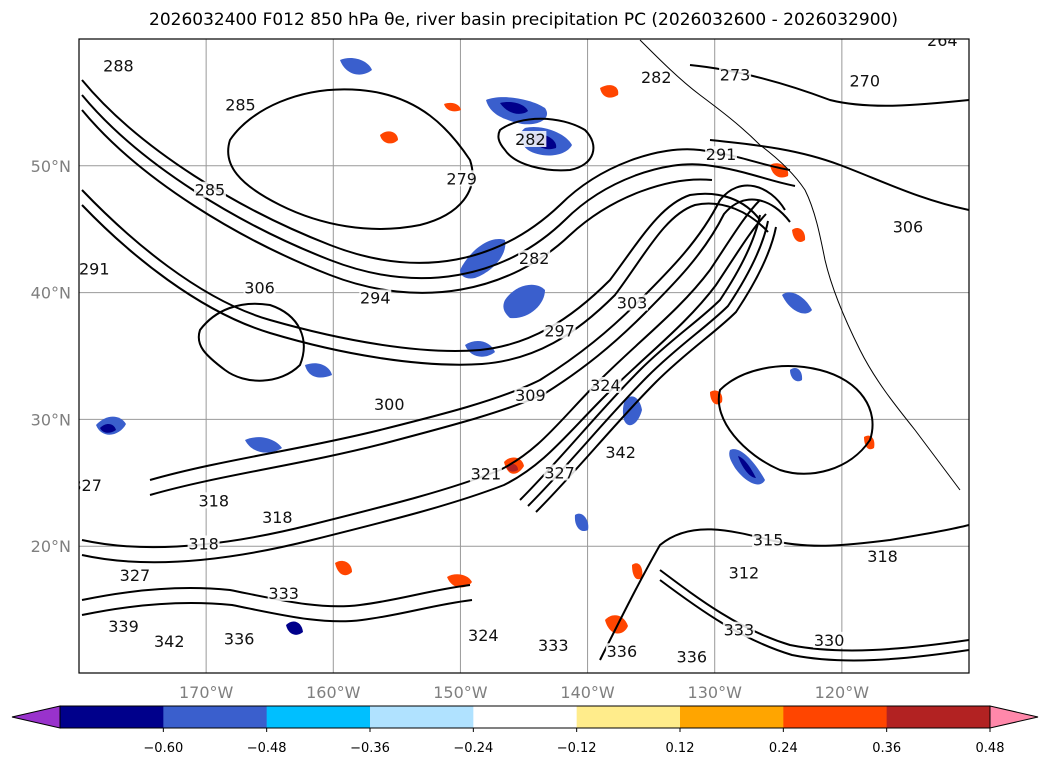 Image resolution: width=1047 pixels, height=767 pixels. I want to click on contour-label: 327, so click(135, 575).